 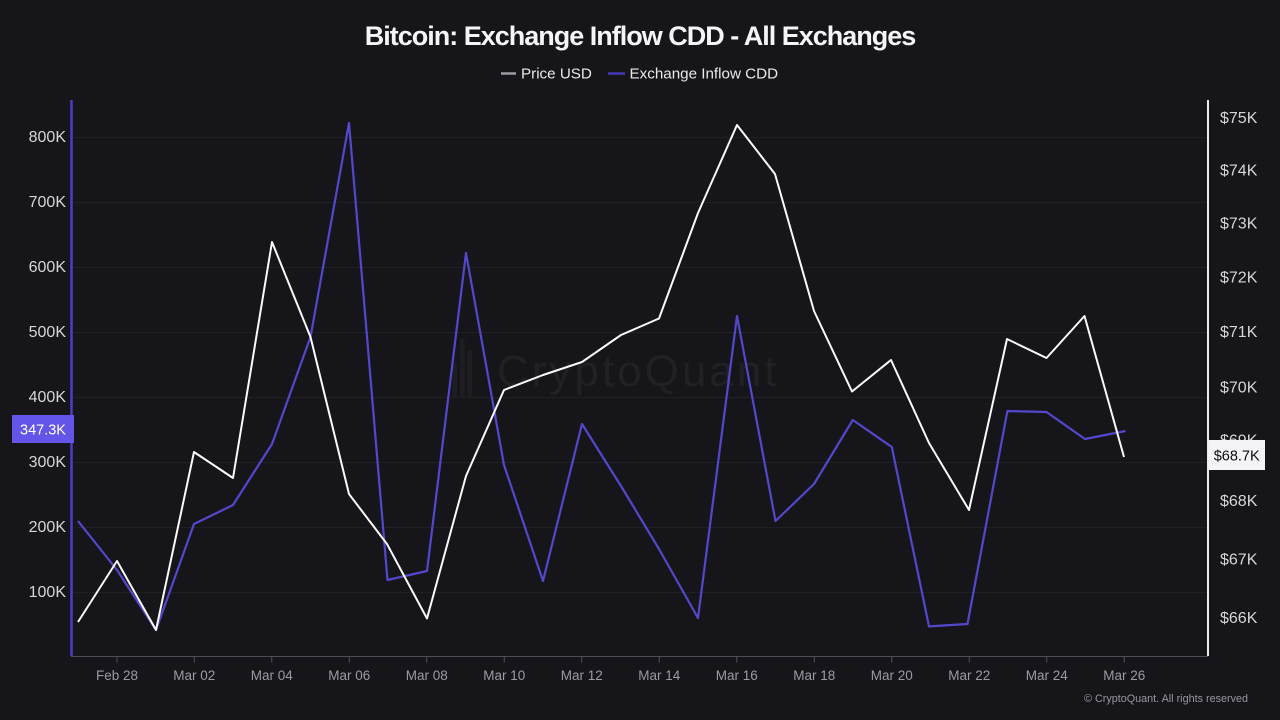 What do you see at coordinates (737, 675) in the screenshot?
I see `svg-text: Mar 16` at bounding box center [737, 675].